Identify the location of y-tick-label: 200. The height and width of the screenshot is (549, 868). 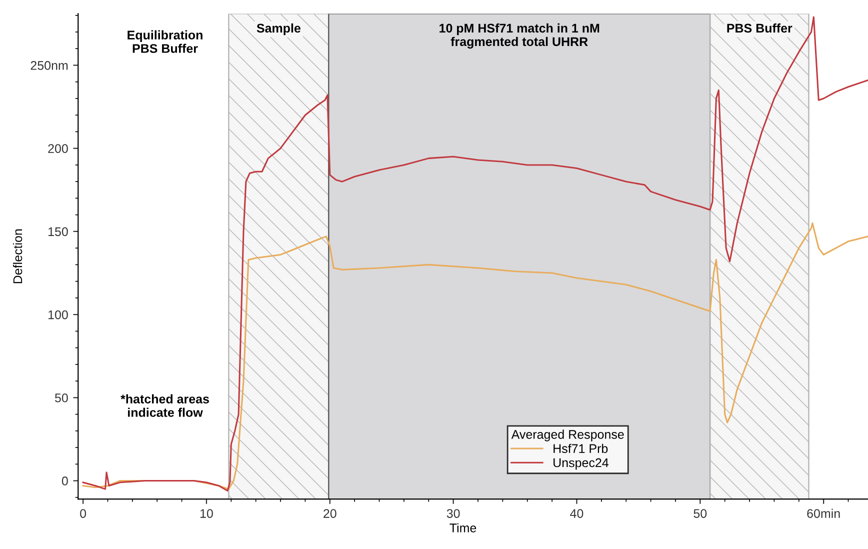
(58, 149).